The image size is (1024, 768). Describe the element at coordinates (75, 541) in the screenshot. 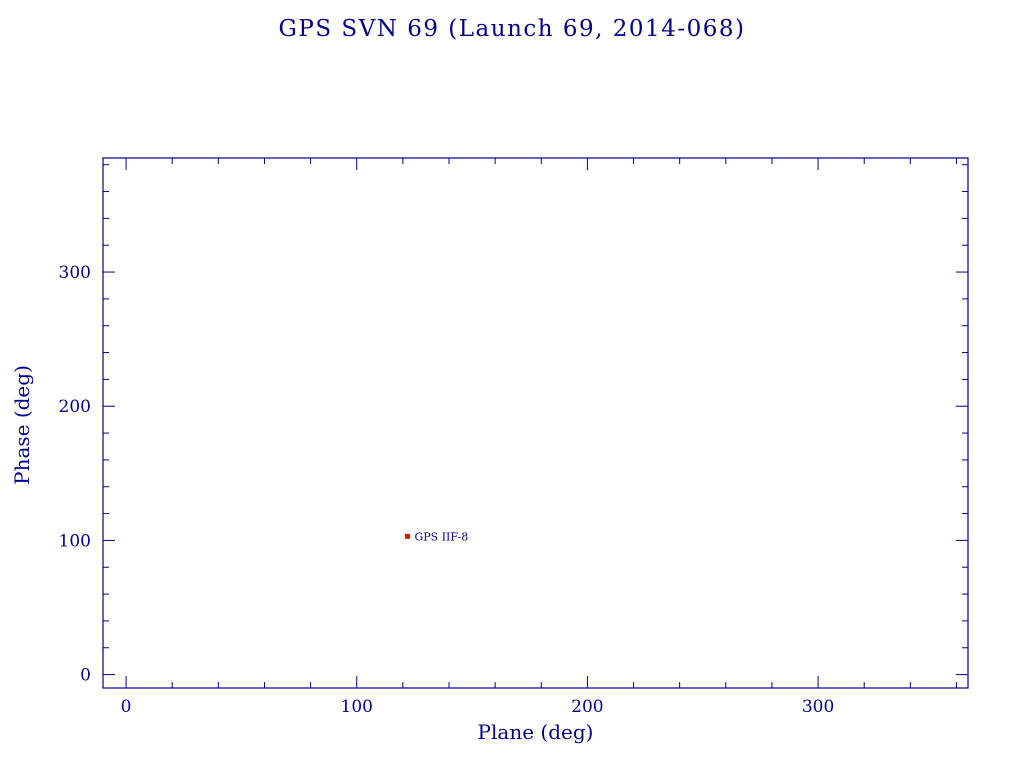

I see `y-tick-label: 100` at that location.